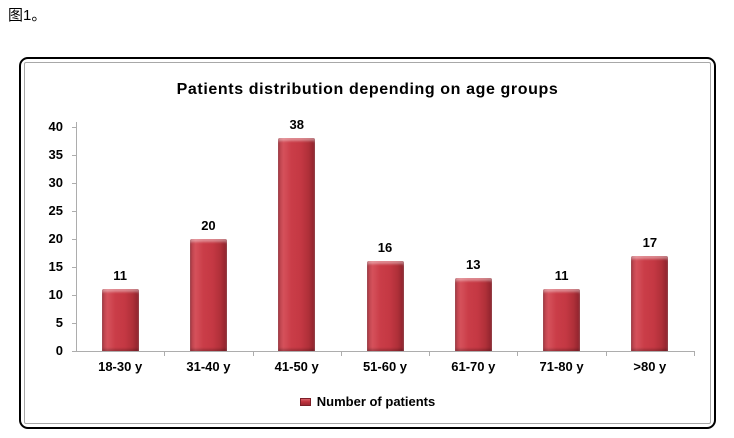 The width and height of the screenshot is (734, 438). I want to click on y-axis-tick-label: 10, so click(55, 294).